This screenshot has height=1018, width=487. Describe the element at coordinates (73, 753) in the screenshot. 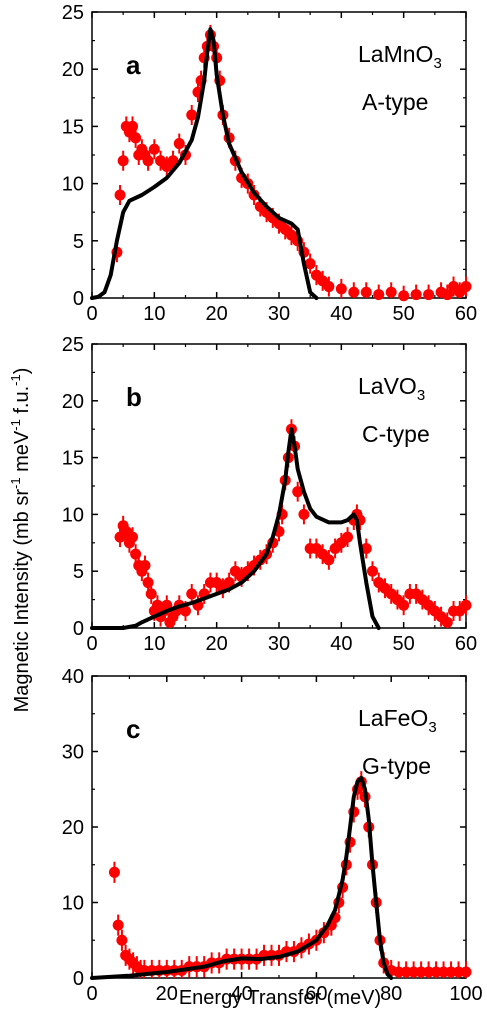

I see `y-tick-label: 30` at that location.